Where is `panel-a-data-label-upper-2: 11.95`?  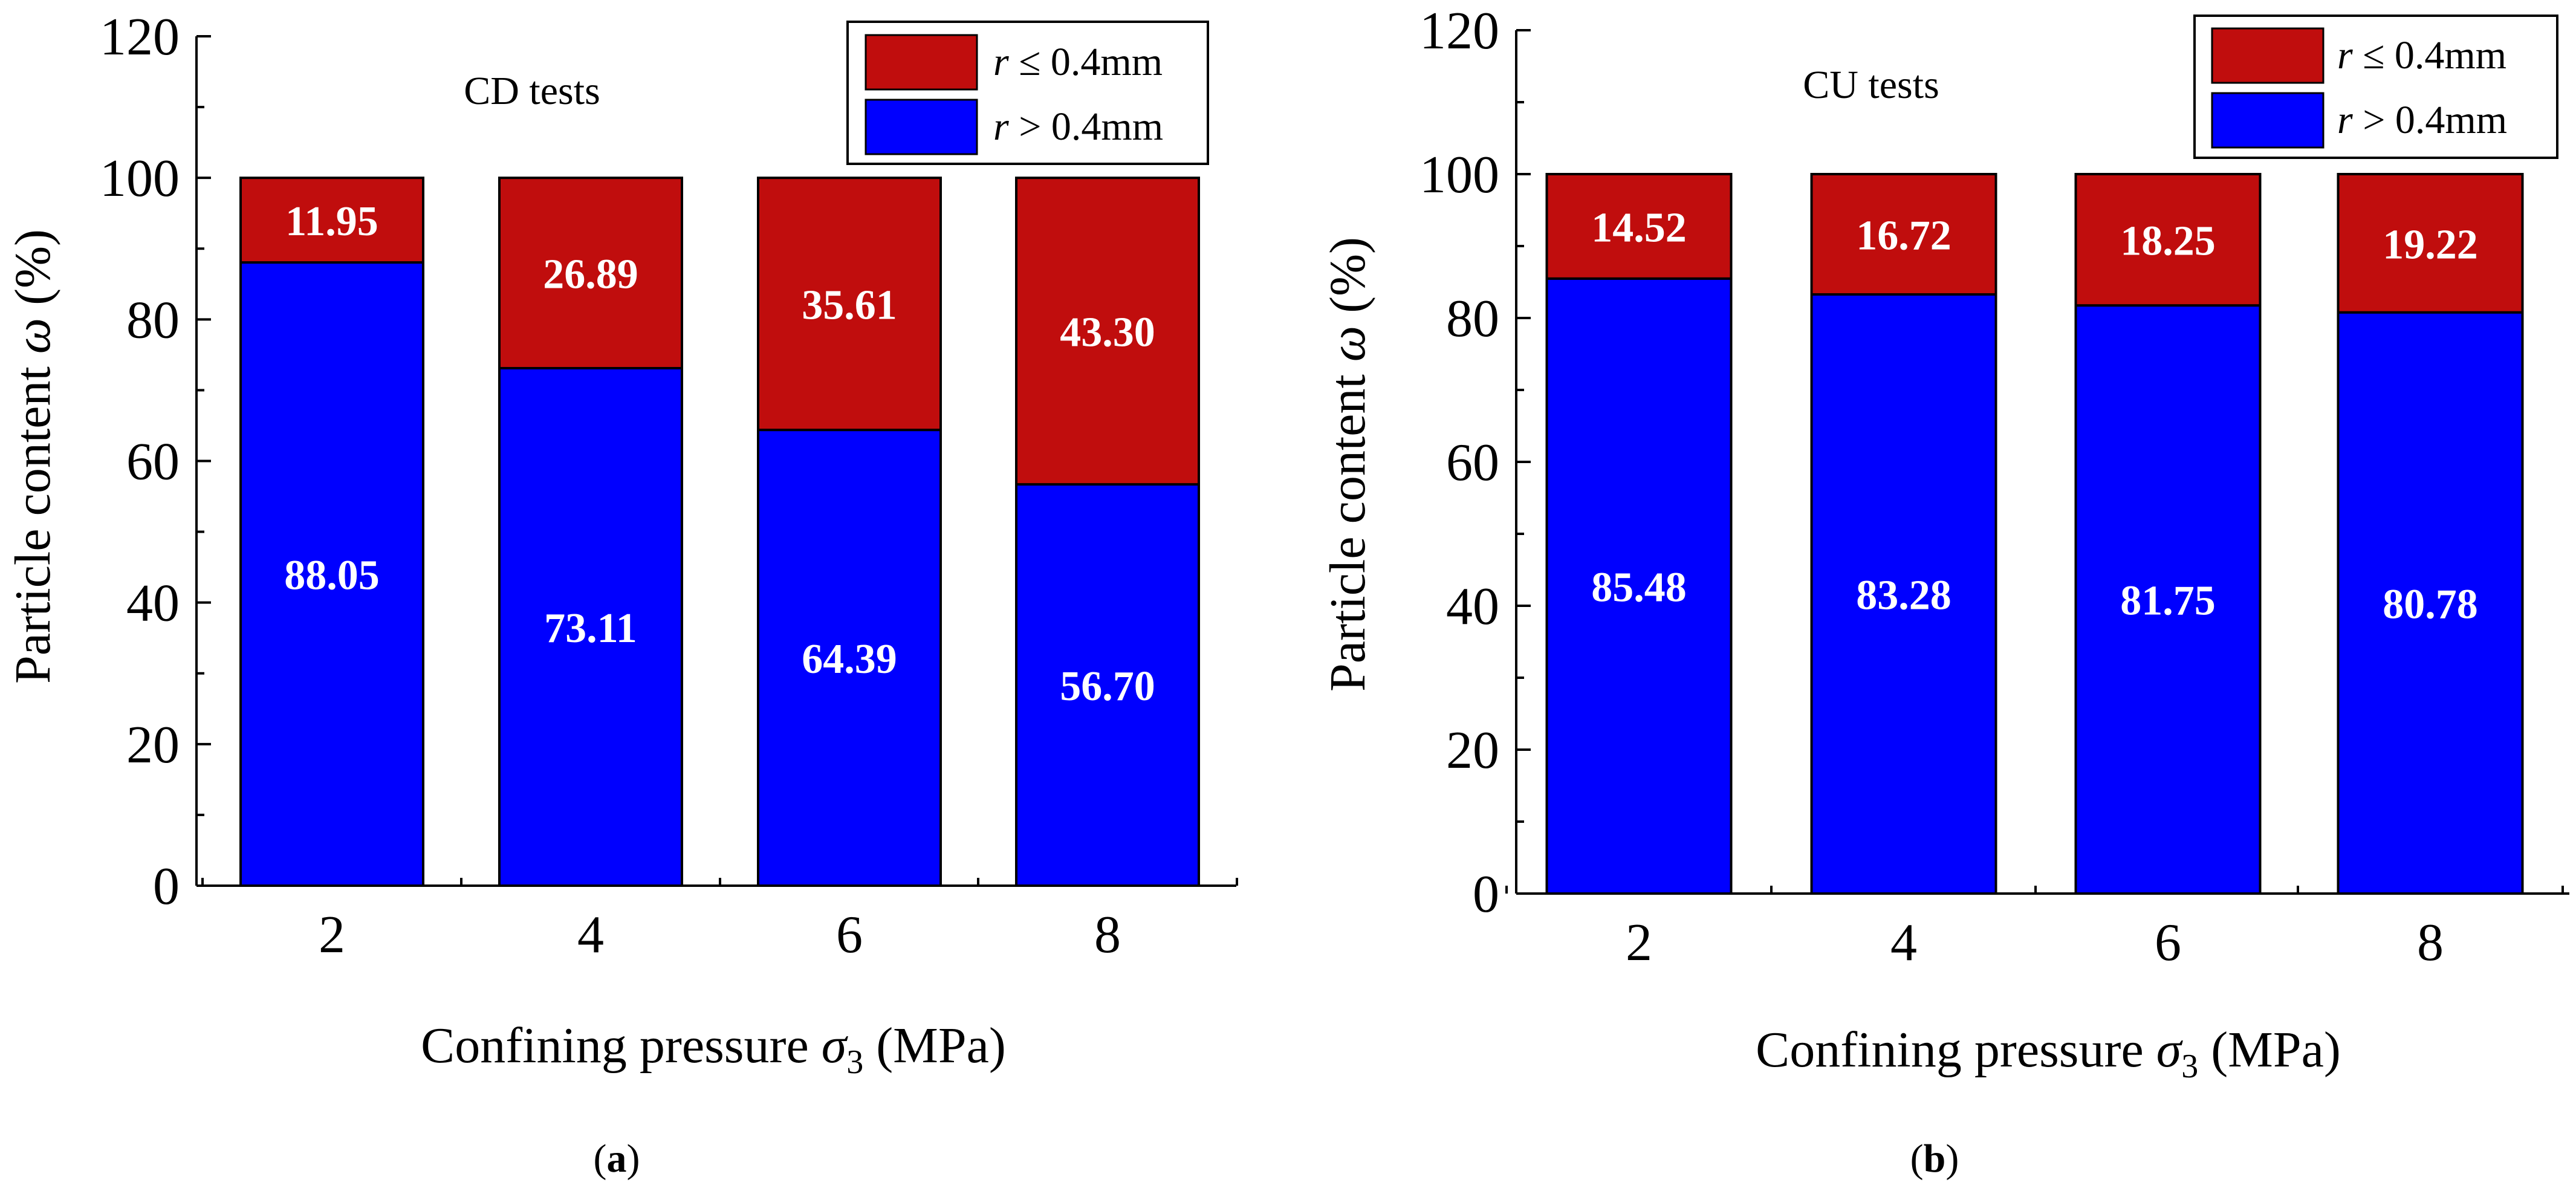 panel-a-data-label-upper-2: 11.95 is located at coordinates (331, 221).